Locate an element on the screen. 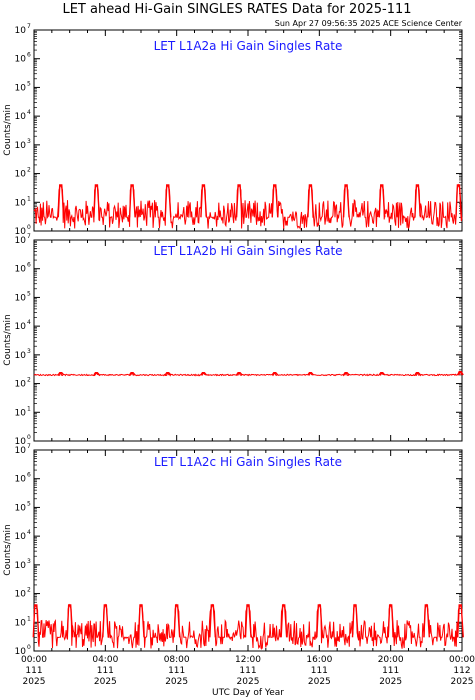 This screenshot has height=700, width=475. x-tick-time: 20:00 is located at coordinates (391, 660).